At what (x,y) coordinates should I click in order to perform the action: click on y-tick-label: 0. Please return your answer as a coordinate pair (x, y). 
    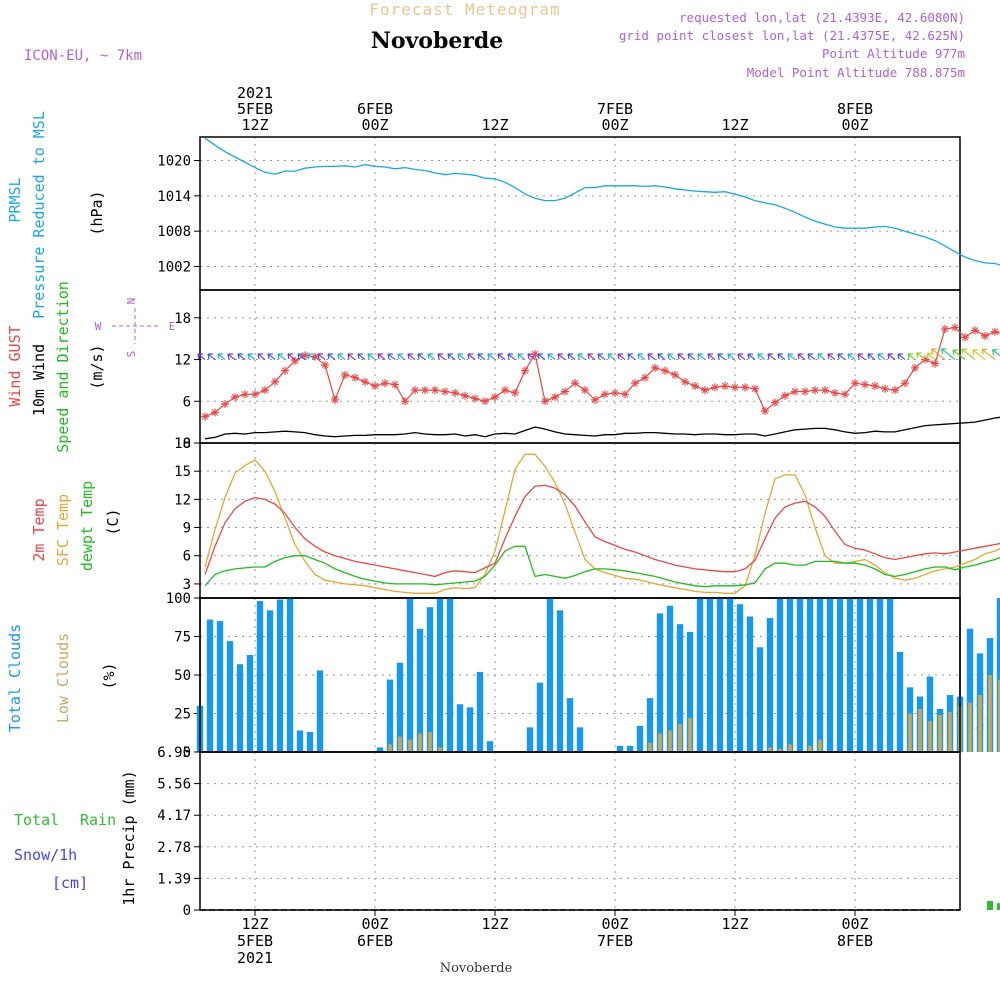
    Looking at the image, I should click on (187, 753).